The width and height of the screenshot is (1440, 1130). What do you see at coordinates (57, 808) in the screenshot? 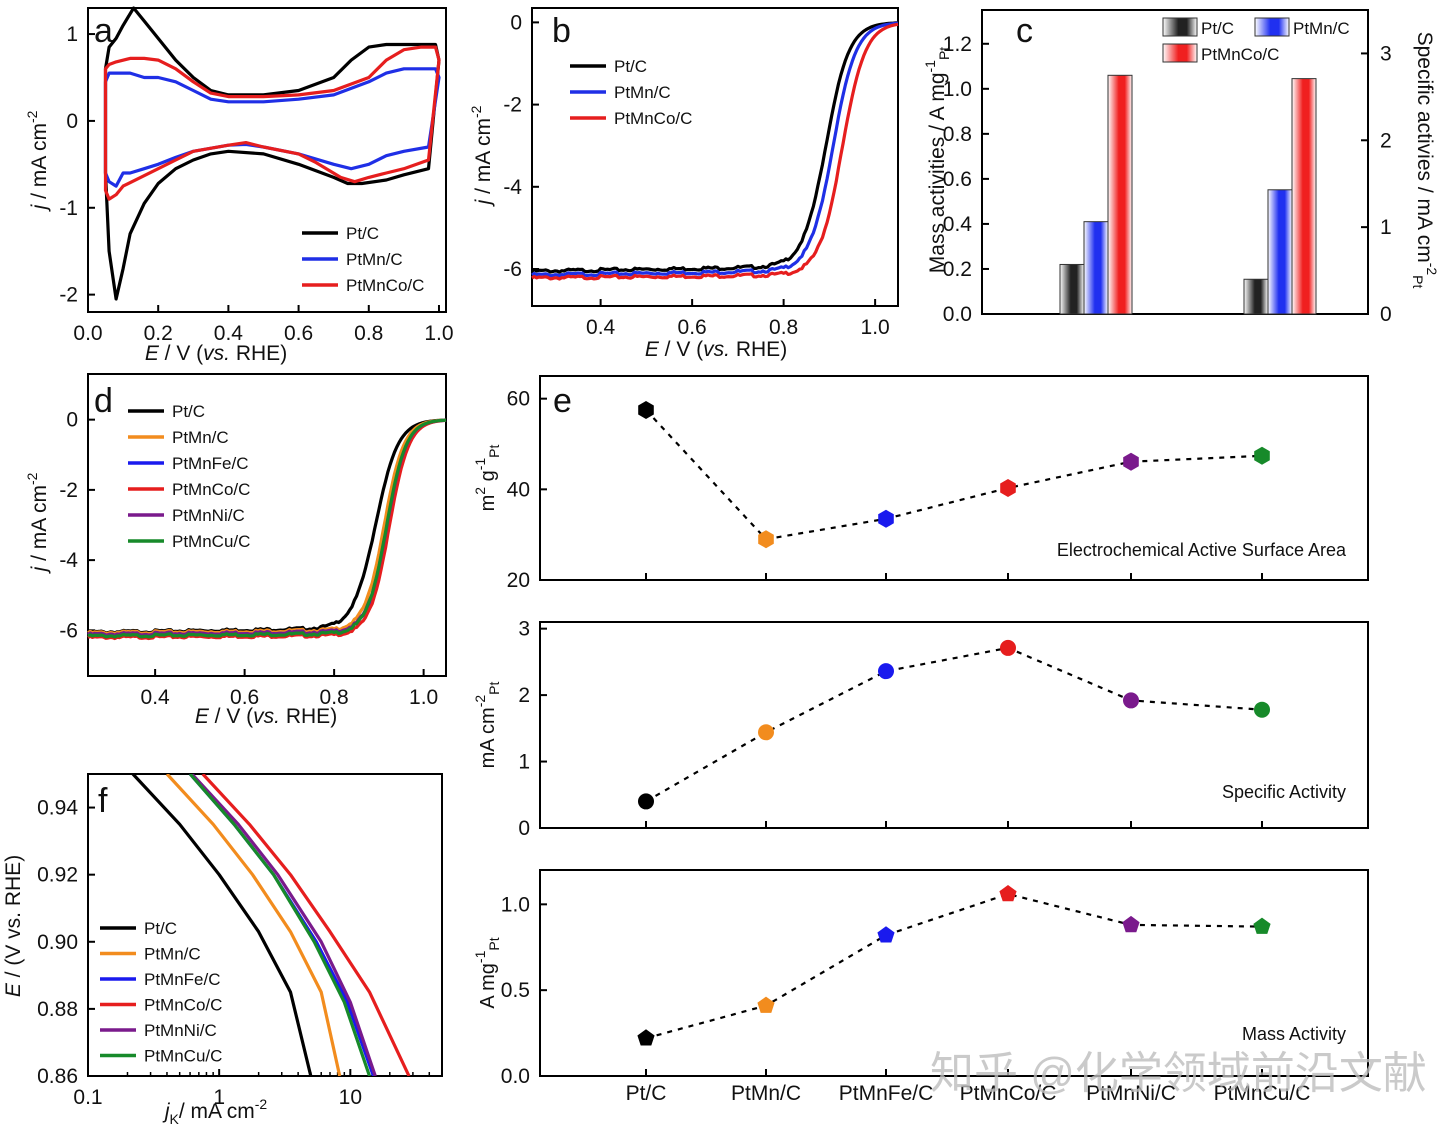
I see `y-tick-label: 0.94` at bounding box center [57, 808].